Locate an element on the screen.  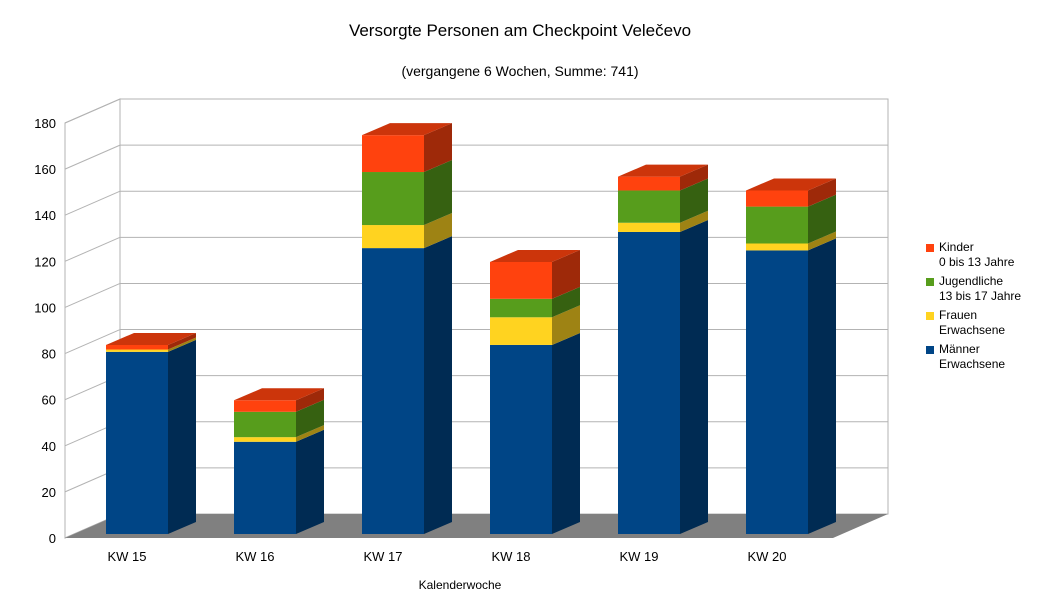
bar-kw17-series2 is located at coordinates (393, 199).